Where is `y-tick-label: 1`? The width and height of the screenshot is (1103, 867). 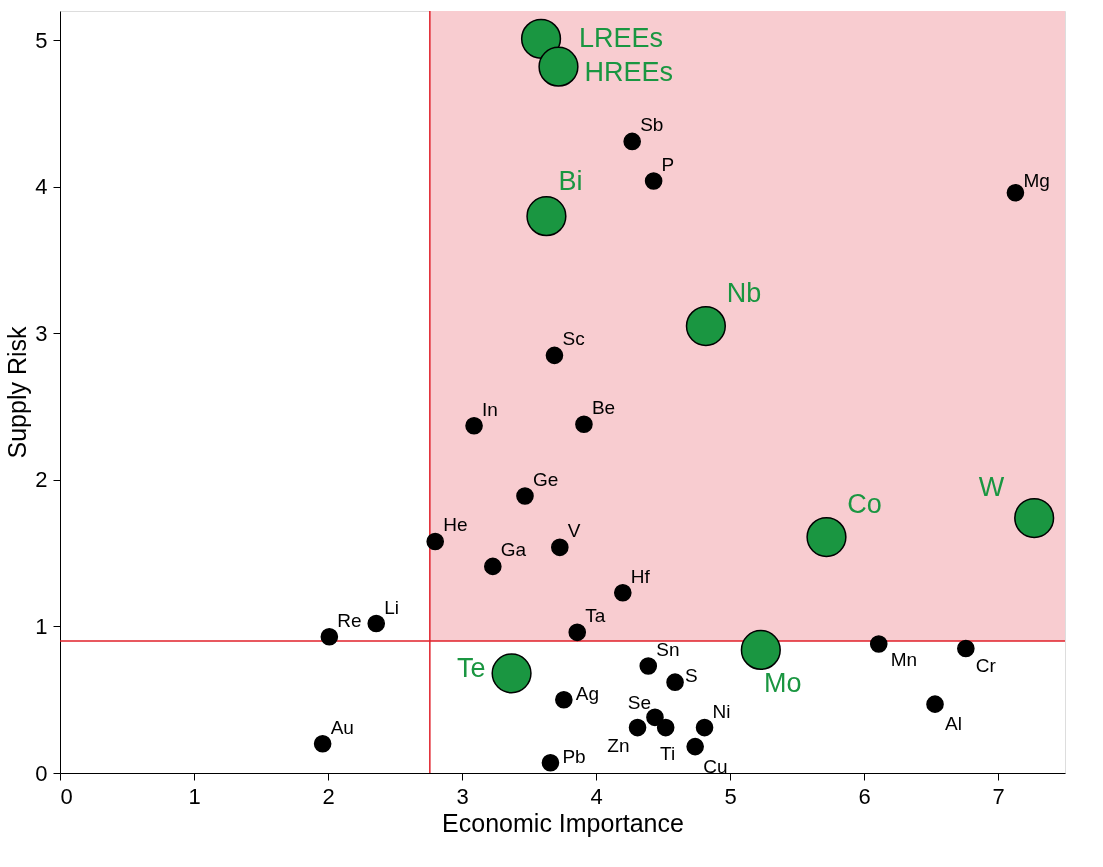 y-tick-label: 1 is located at coordinates (41, 626).